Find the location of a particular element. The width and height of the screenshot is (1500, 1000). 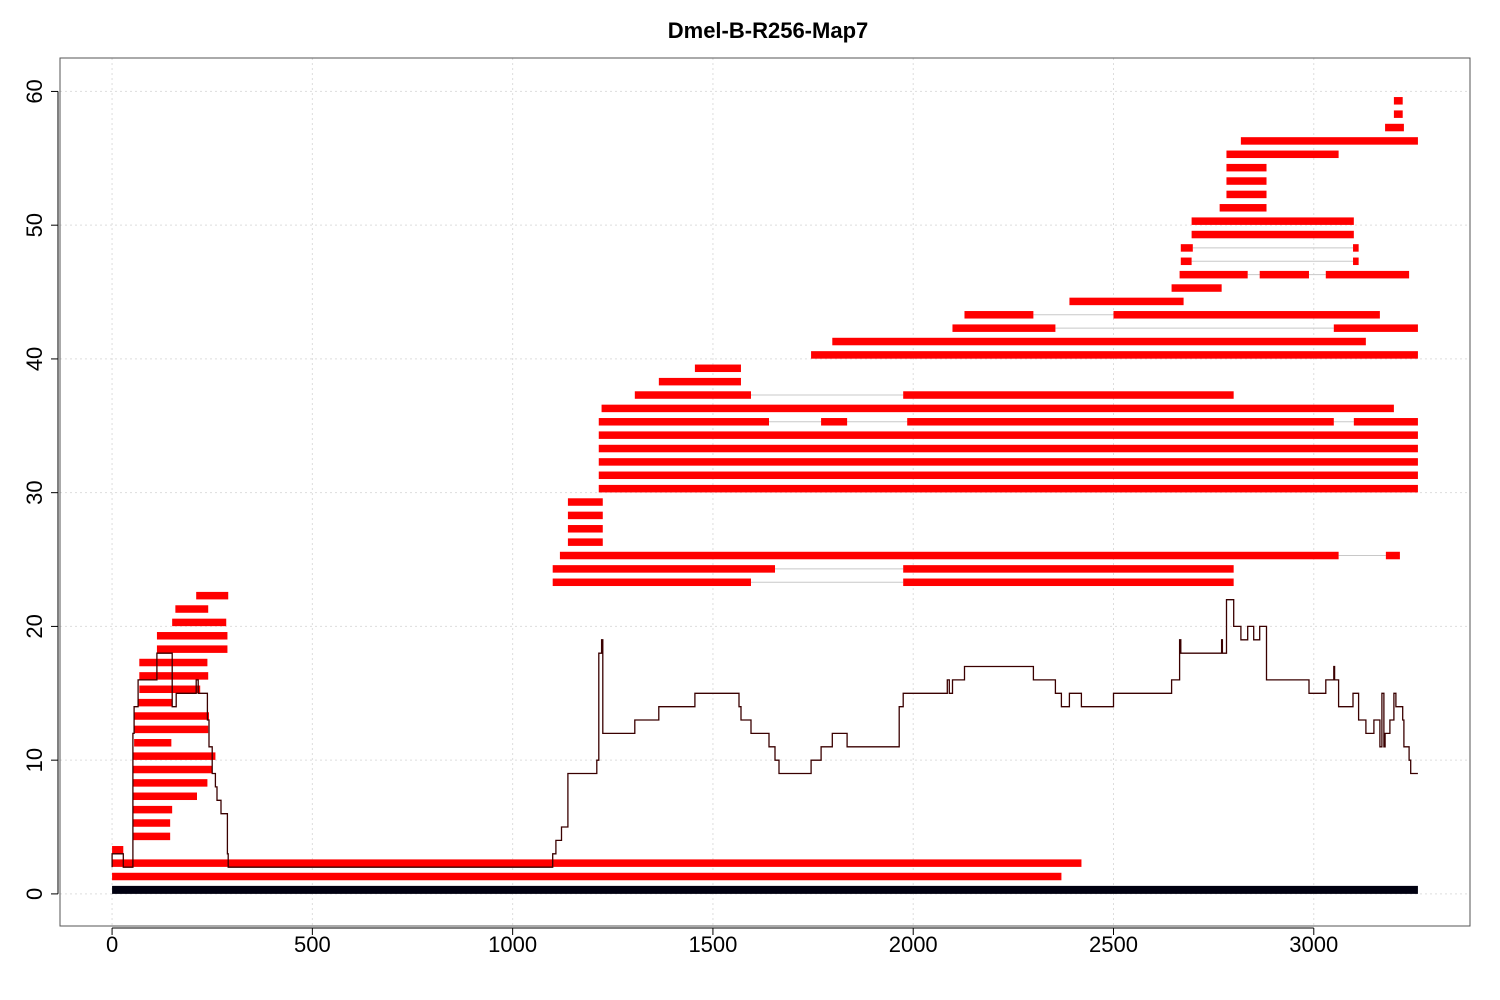

x-axis: 0 500 1000 1500 2000 2500 3000 is located at coordinates (722, 942).